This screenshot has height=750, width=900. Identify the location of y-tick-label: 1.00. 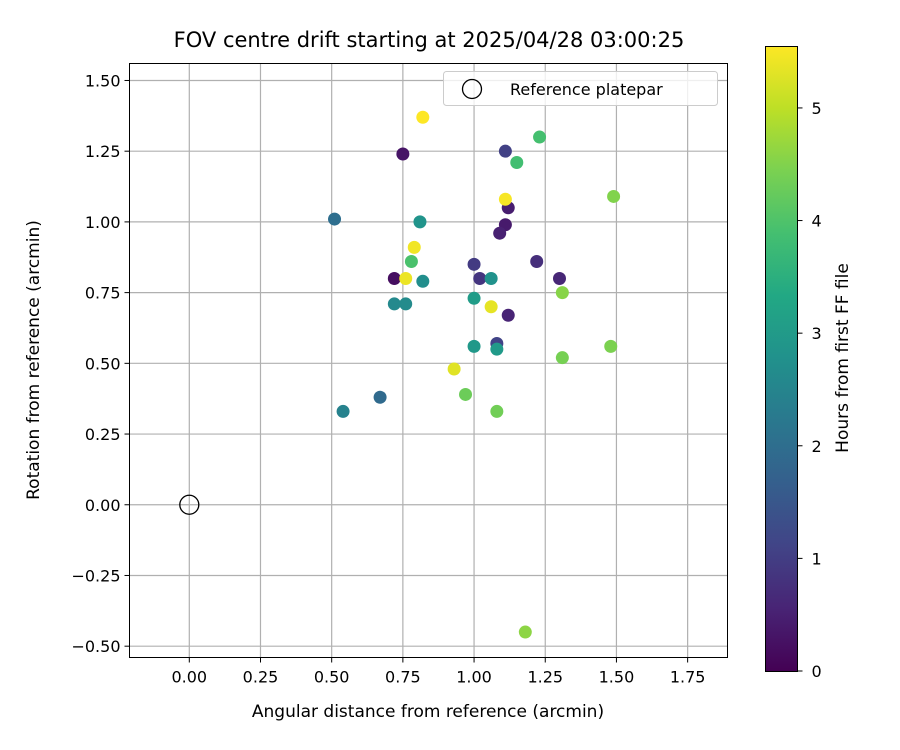
(103, 222).